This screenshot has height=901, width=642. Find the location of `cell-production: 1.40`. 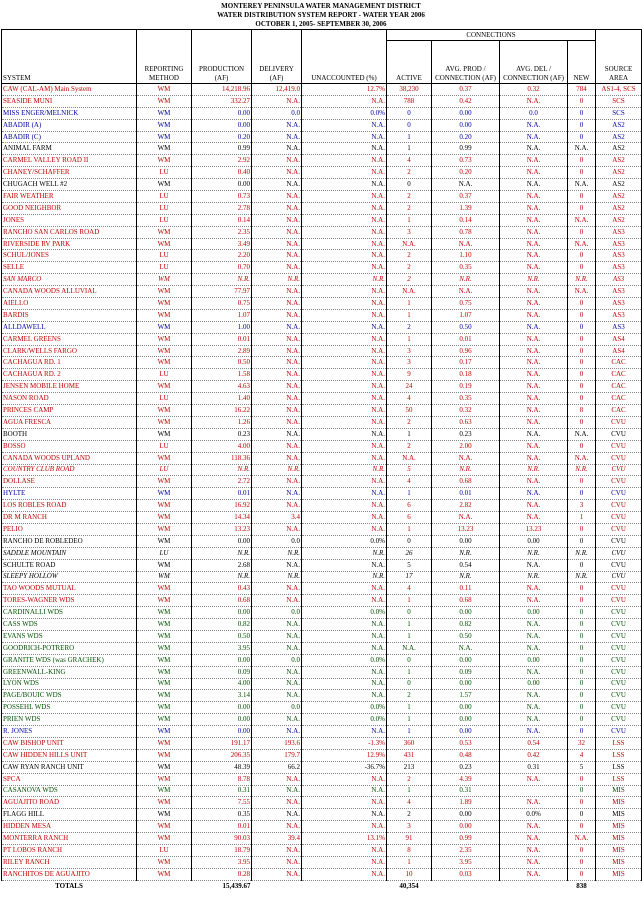

cell-production: 1.40 is located at coordinates (221, 399).